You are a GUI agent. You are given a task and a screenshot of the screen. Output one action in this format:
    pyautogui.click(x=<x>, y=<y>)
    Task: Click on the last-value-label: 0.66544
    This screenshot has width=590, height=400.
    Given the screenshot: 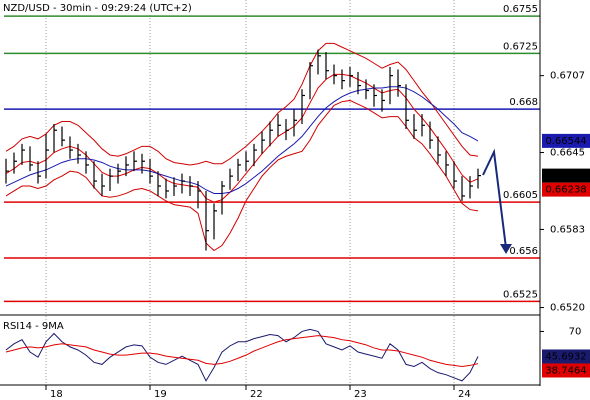 What is the action you would take?
    pyautogui.click(x=565, y=141)
    